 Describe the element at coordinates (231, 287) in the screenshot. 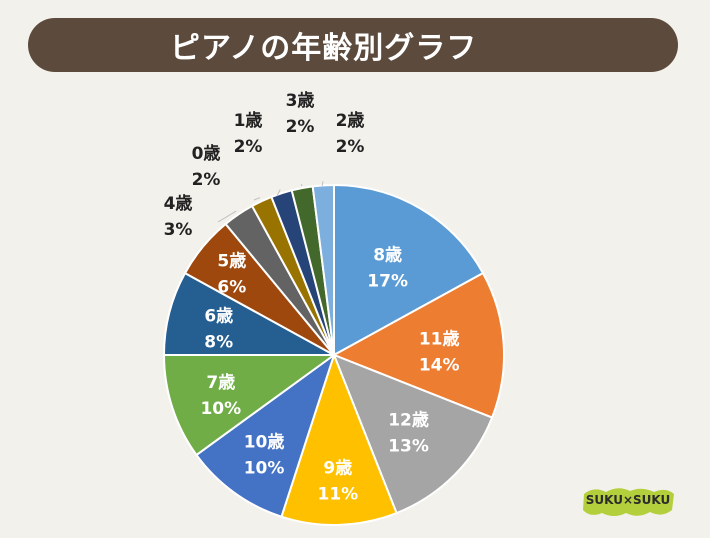

I see `slice-percent-label: 6%` at that location.